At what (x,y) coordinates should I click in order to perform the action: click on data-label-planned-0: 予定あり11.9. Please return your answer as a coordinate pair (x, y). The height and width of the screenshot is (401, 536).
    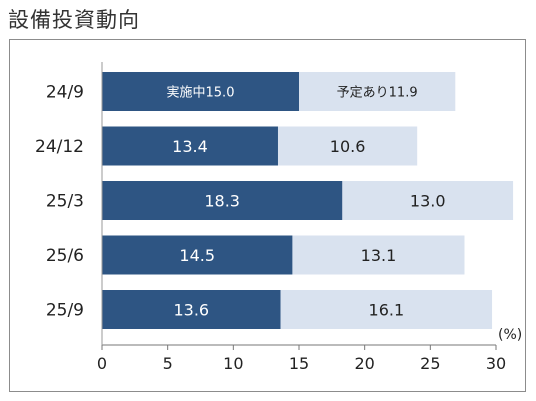
    Looking at the image, I should click on (377, 93).